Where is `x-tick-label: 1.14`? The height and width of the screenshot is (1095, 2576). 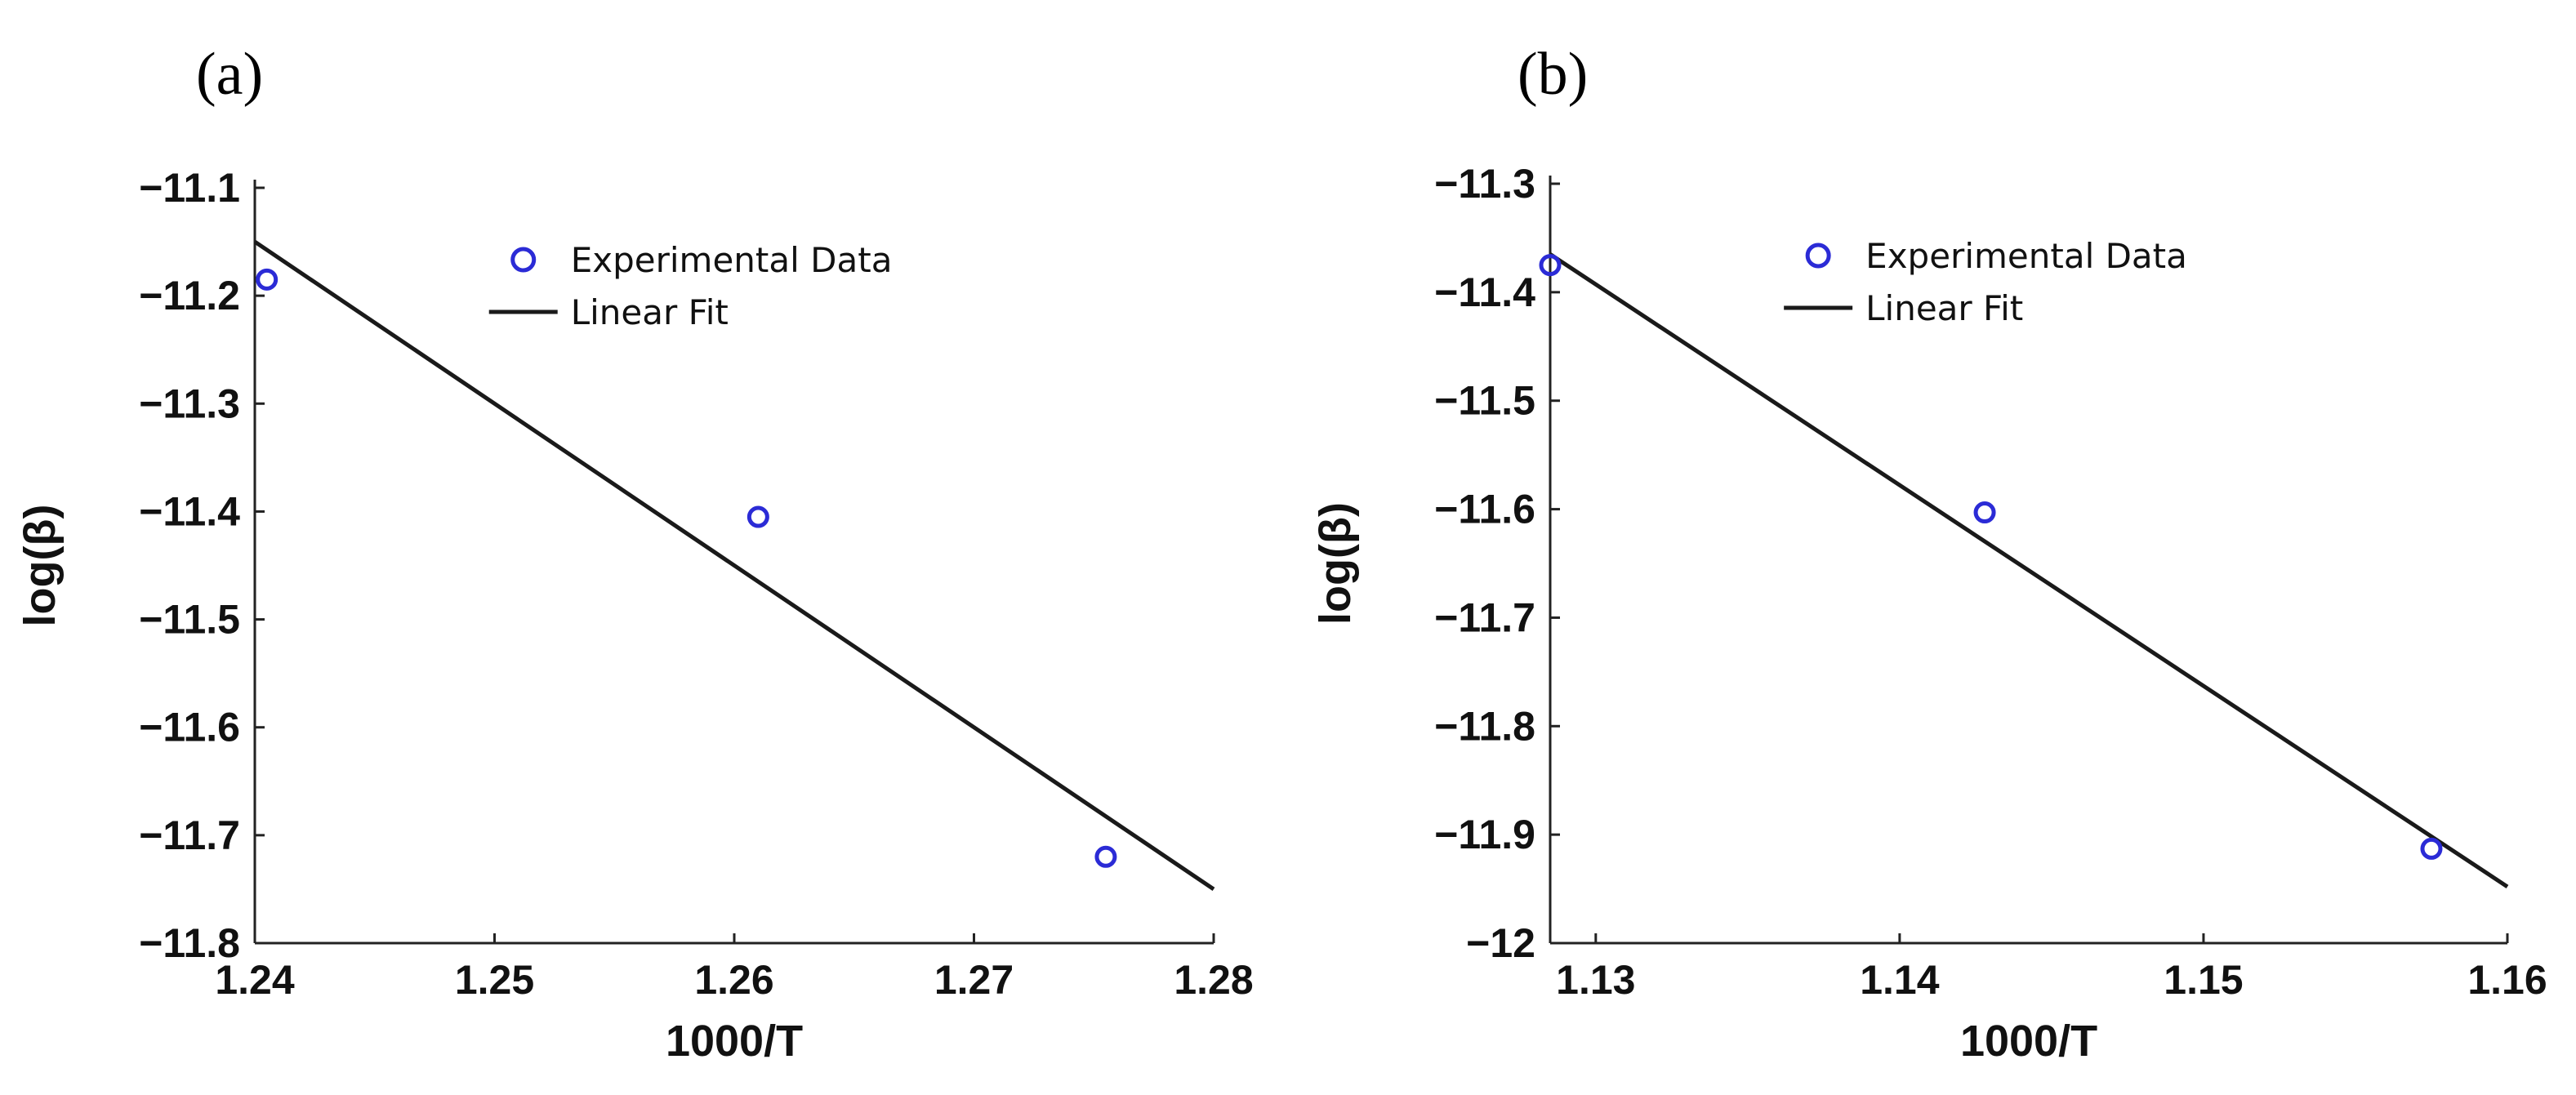 x-tick-label: 1.14 is located at coordinates (1900, 980).